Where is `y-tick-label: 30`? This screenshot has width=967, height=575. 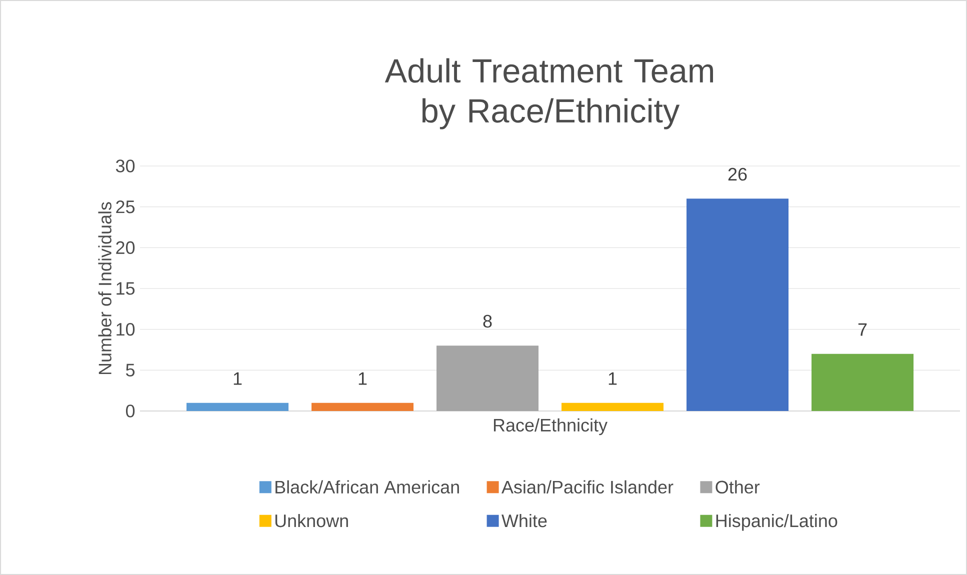
y-tick-label: 30 is located at coordinates (125, 166).